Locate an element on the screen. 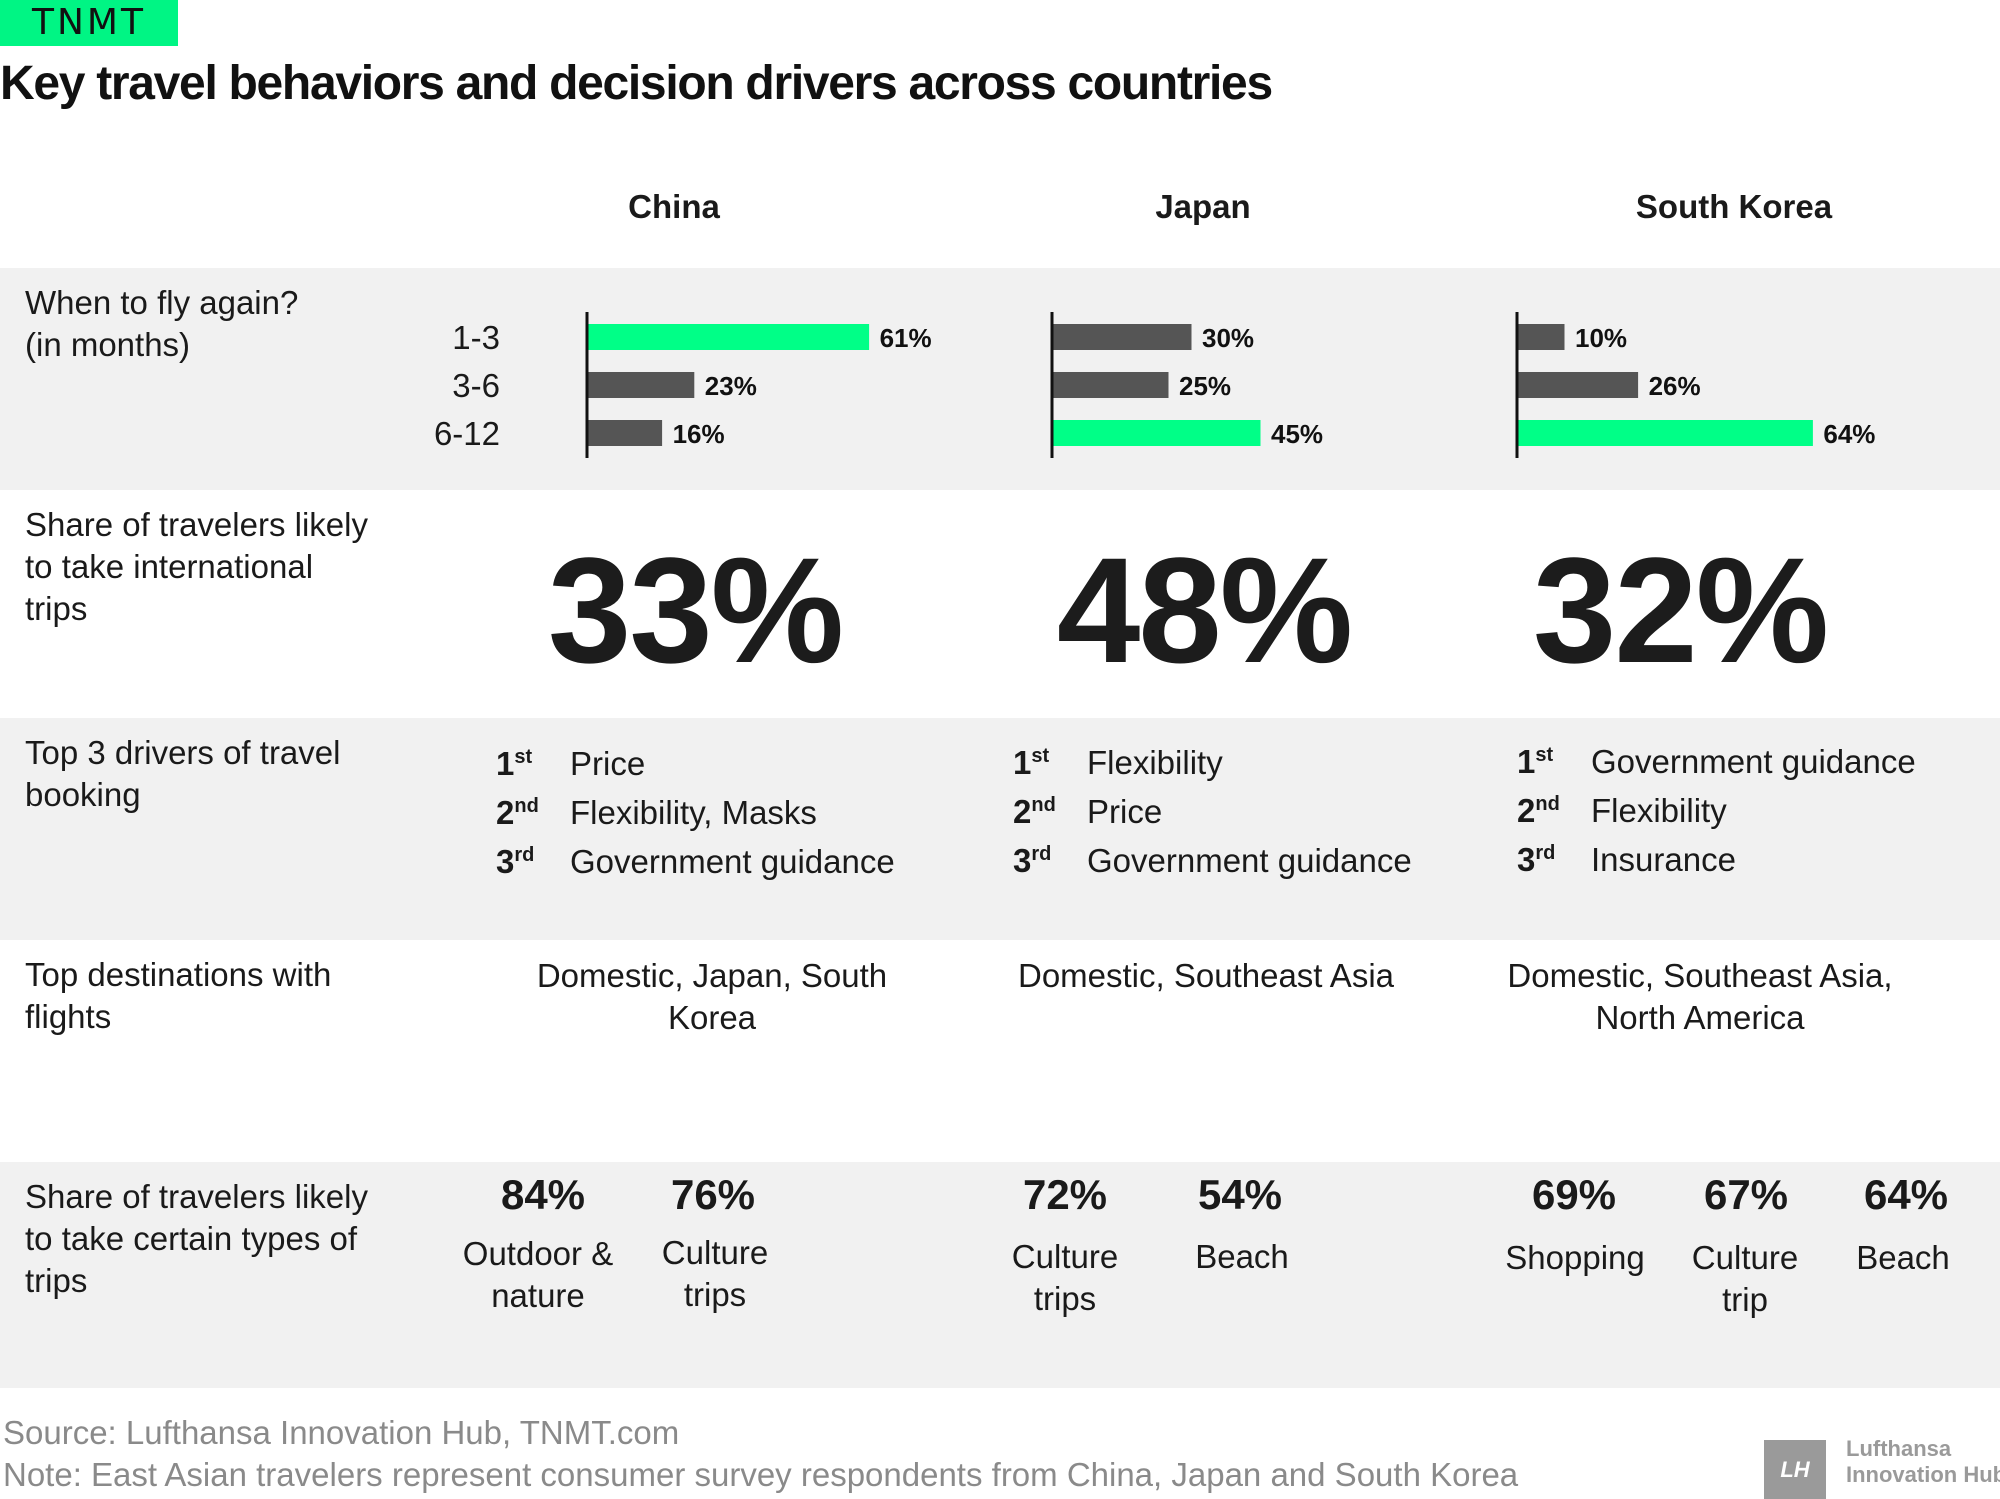 The height and width of the screenshot is (1499, 2000). bar-value-label: 16% is located at coordinates (699, 434).